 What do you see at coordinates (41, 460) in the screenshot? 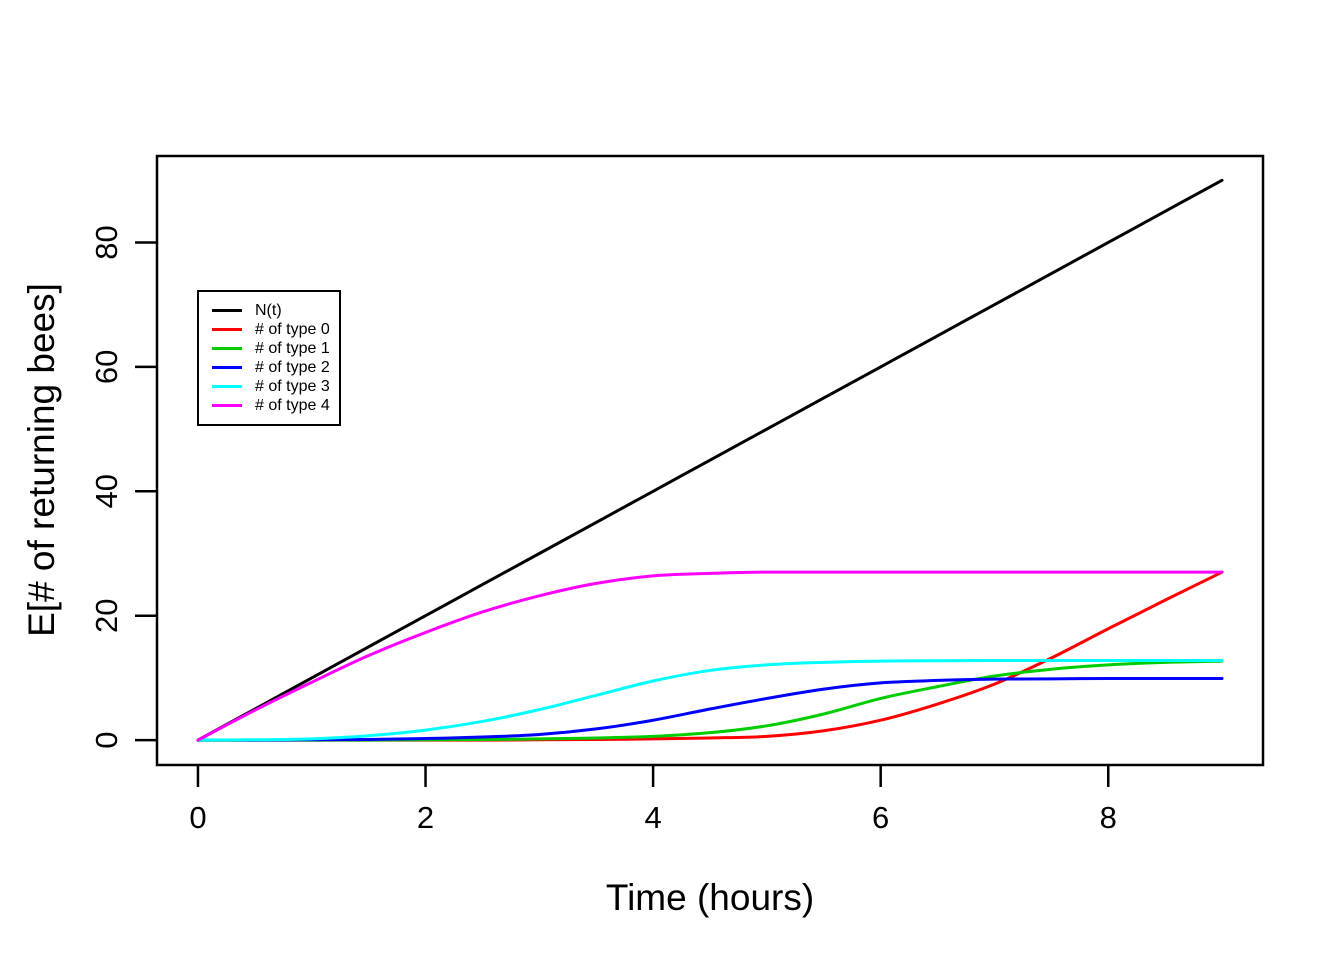
I see `y-axis-label: E[# of returning bees]` at bounding box center [41, 460].